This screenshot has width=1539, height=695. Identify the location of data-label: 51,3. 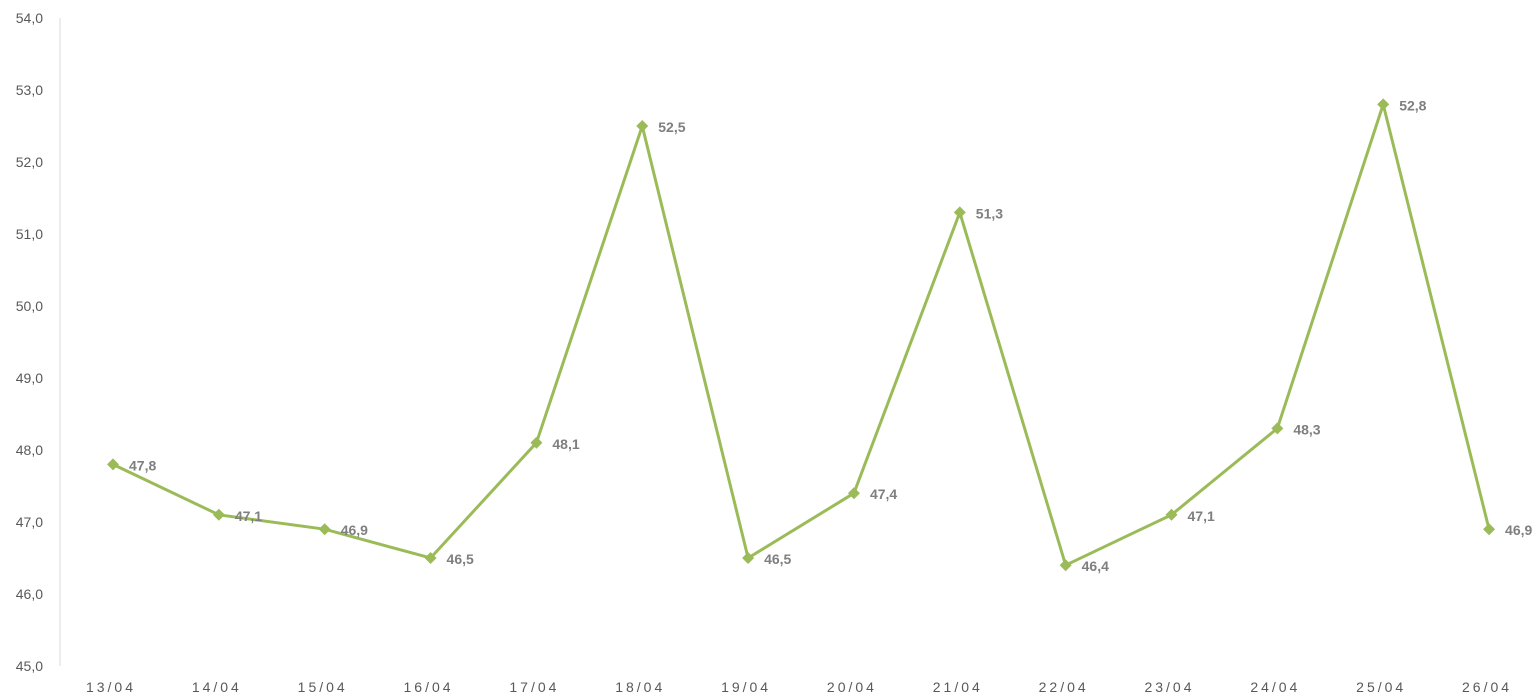
(989, 213).